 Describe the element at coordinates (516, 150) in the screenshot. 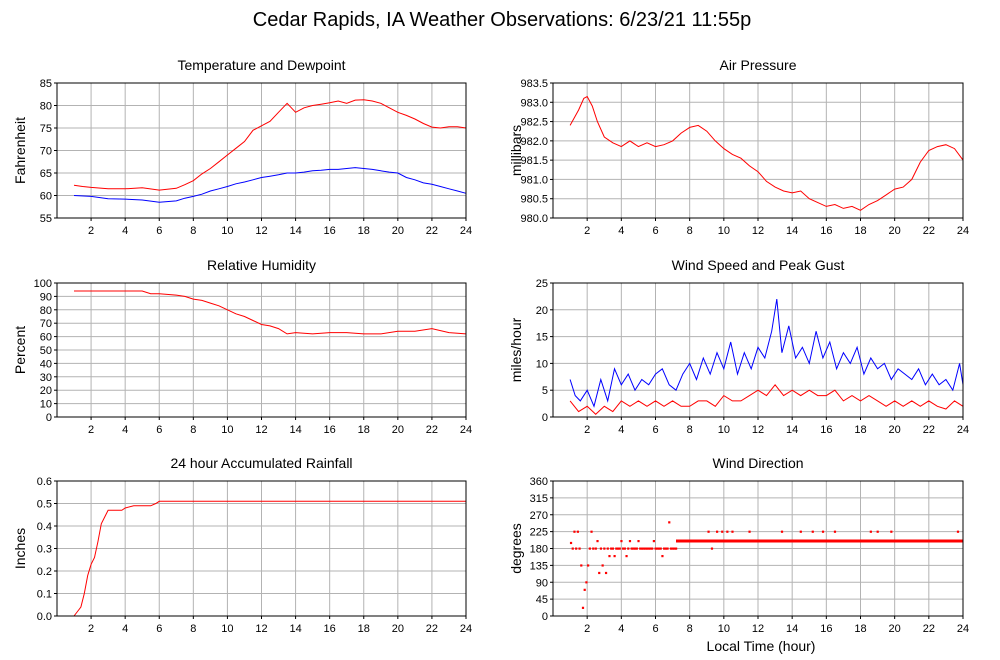

I see `y-axis-label: millibars` at that location.